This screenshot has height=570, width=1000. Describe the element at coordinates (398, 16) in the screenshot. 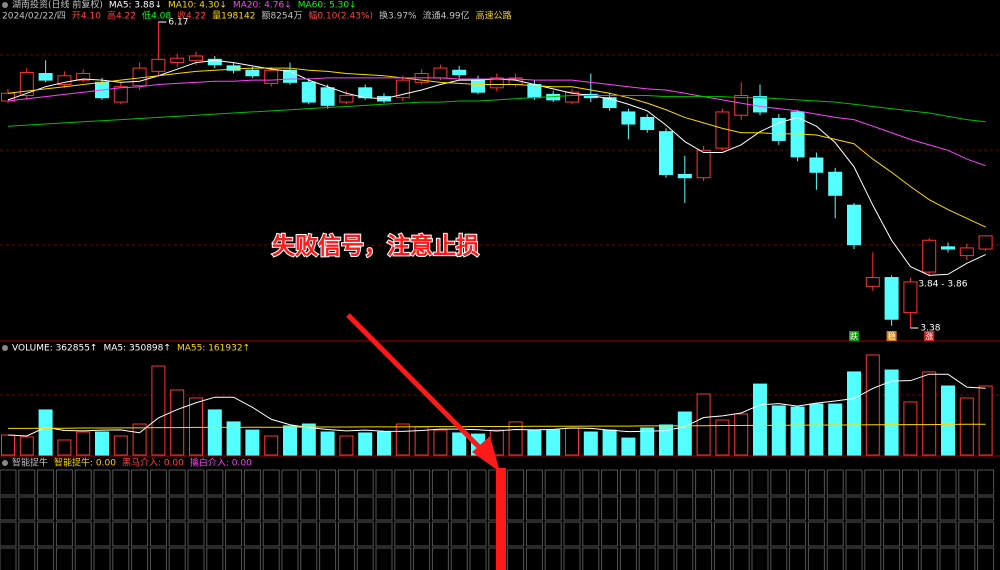

I see `info-item: 换3.97%` at that location.